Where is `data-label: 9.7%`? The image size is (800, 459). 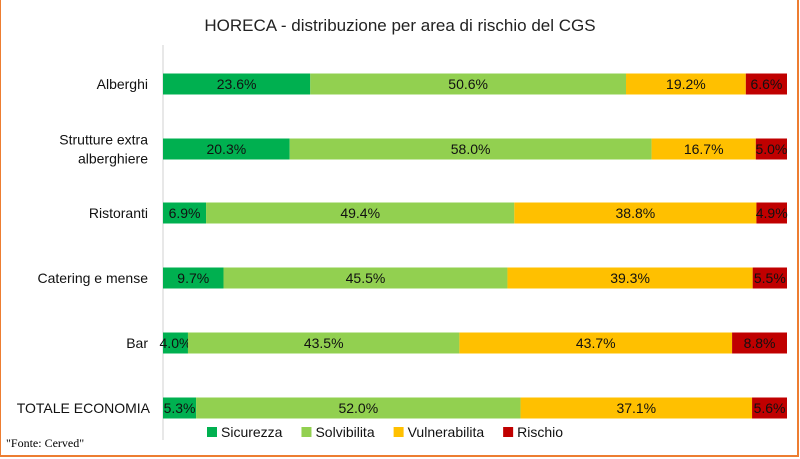
data-label: 9.7% is located at coordinates (193, 278).